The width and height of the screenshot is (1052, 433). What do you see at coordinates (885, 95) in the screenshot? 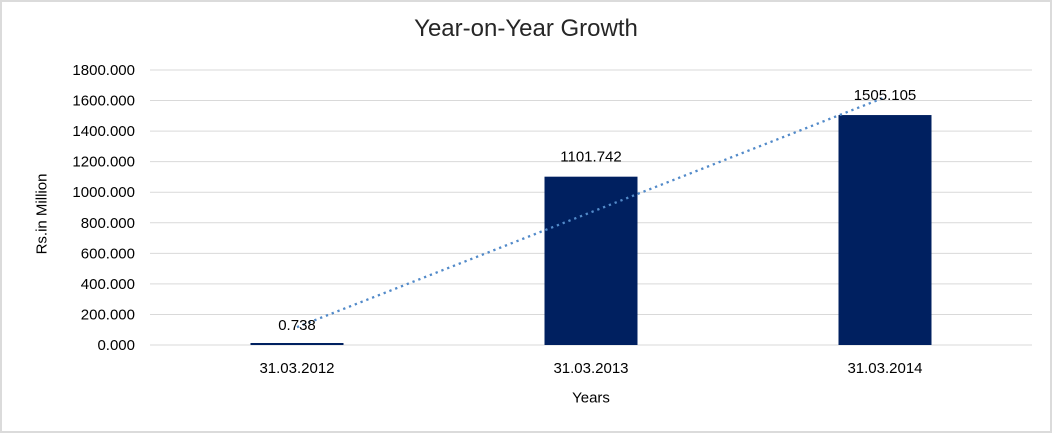
I see `data-label: 1505.105` at bounding box center [885, 95].